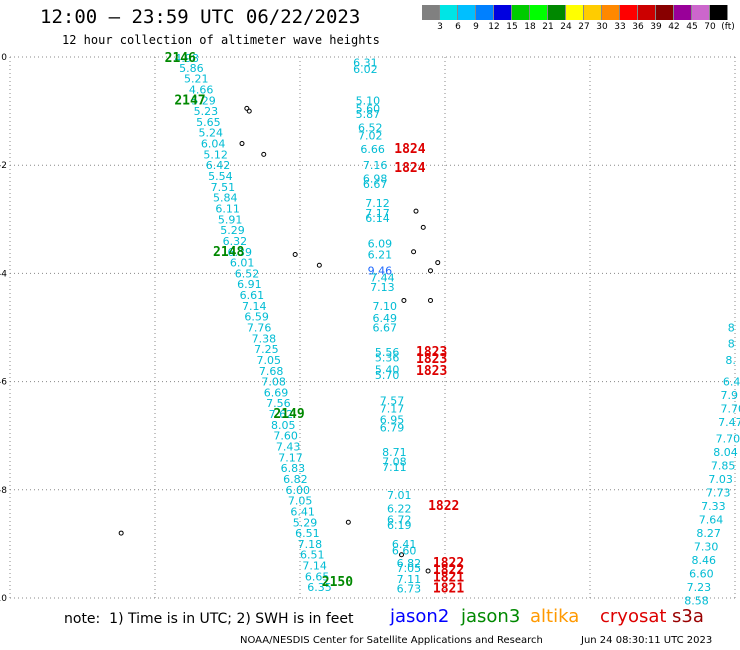  I want to click on wave-height-label: 6.31, so click(365, 62).